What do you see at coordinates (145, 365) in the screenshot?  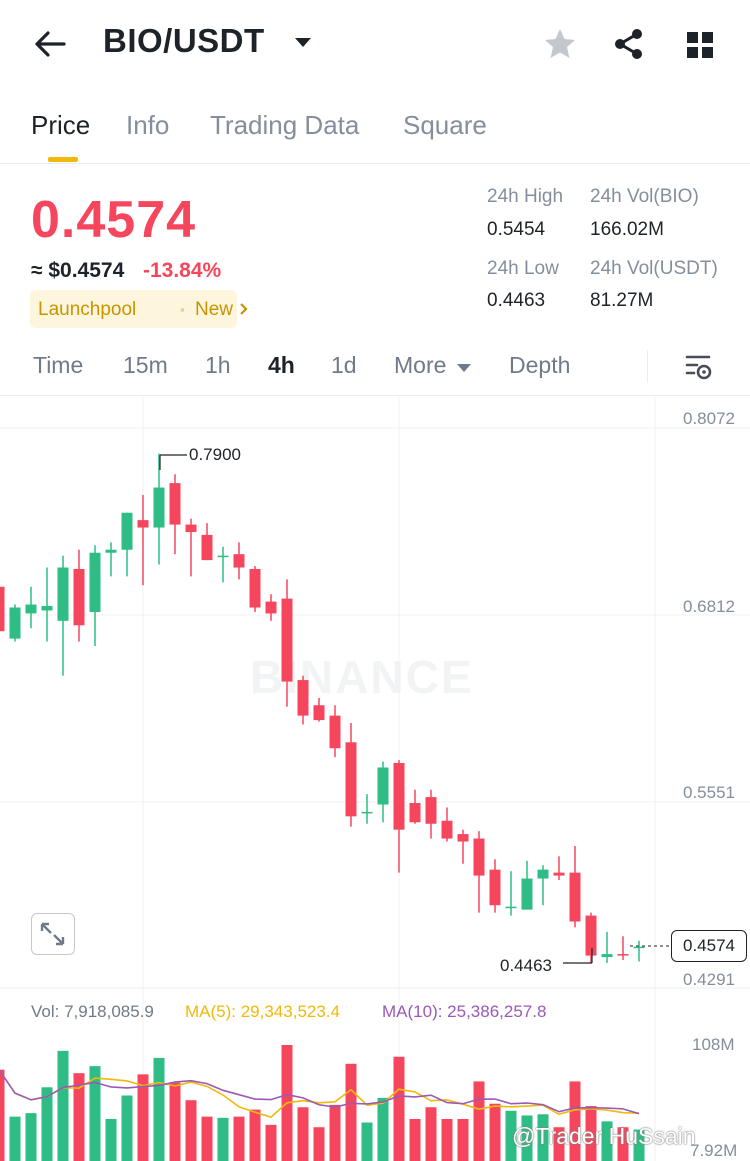 I see `tf-15m: 15m` at bounding box center [145, 365].